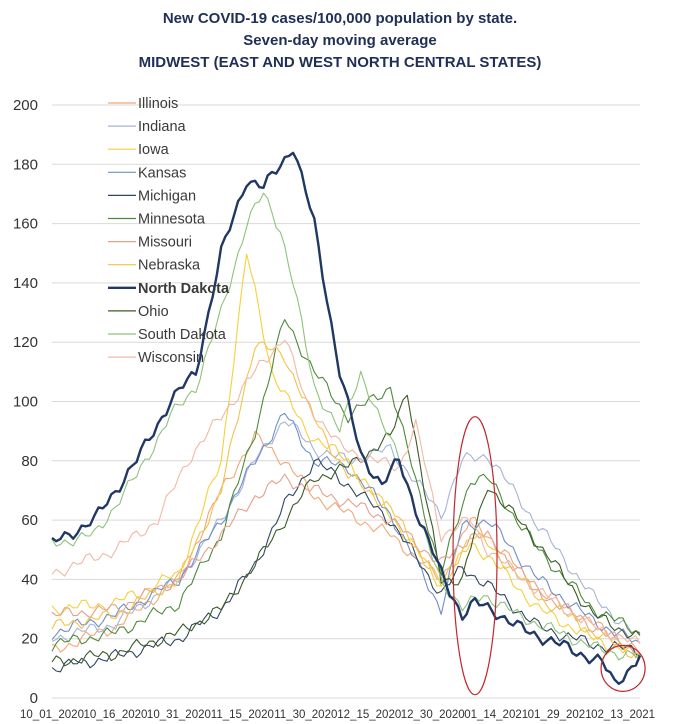 This screenshot has width=680, height=724. What do you see at coordinates (153, 312) in the screenshot?
I see `legend-label-ohio: Ohio` at bounding box center [153, 312].